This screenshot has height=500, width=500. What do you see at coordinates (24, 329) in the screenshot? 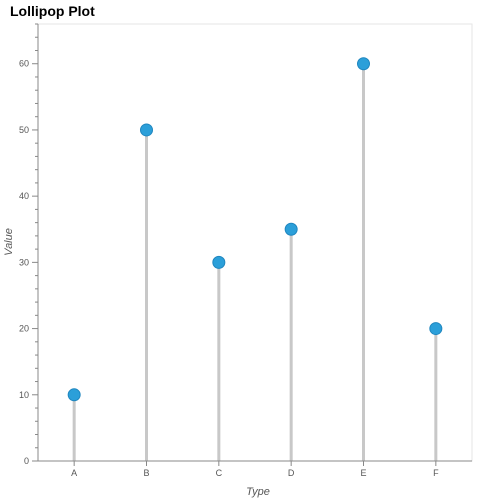
I see `y-tick-label: 20` at bounding box center [24, 329].